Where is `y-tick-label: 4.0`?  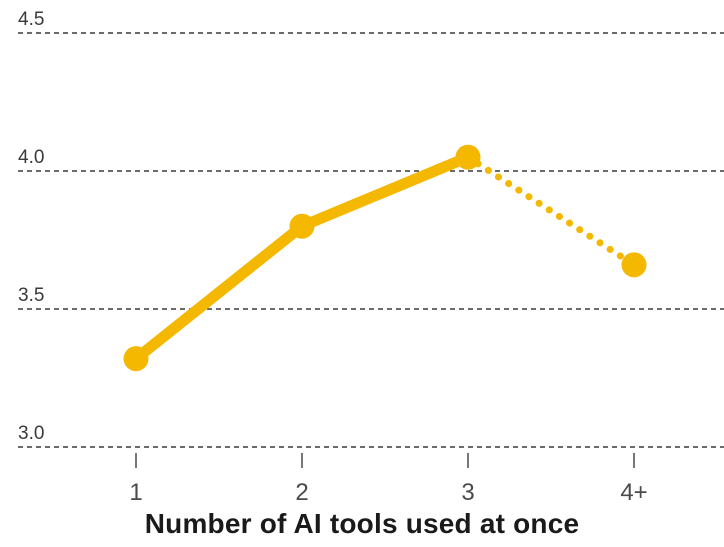 y-tick-label: 4.0 is located at coordinates (31, 157).